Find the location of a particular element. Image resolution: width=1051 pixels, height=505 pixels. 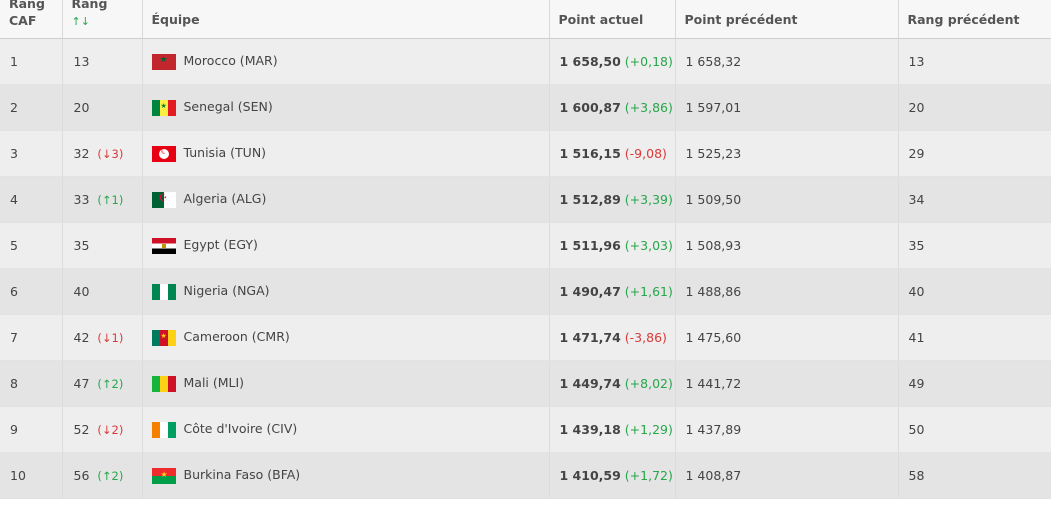

point-actuel-value: 1 410,59 is located at coordinates (590, 475).